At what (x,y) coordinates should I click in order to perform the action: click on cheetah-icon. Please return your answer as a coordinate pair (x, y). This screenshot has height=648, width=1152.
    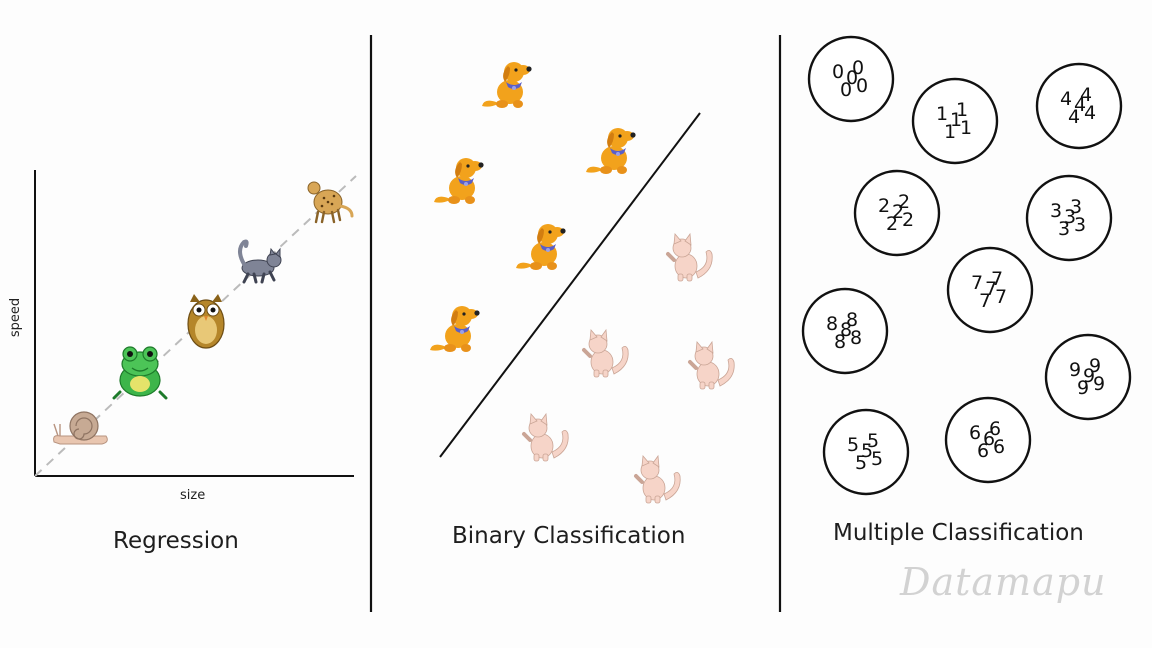
    Looking at the image, I should click on (330, 202).